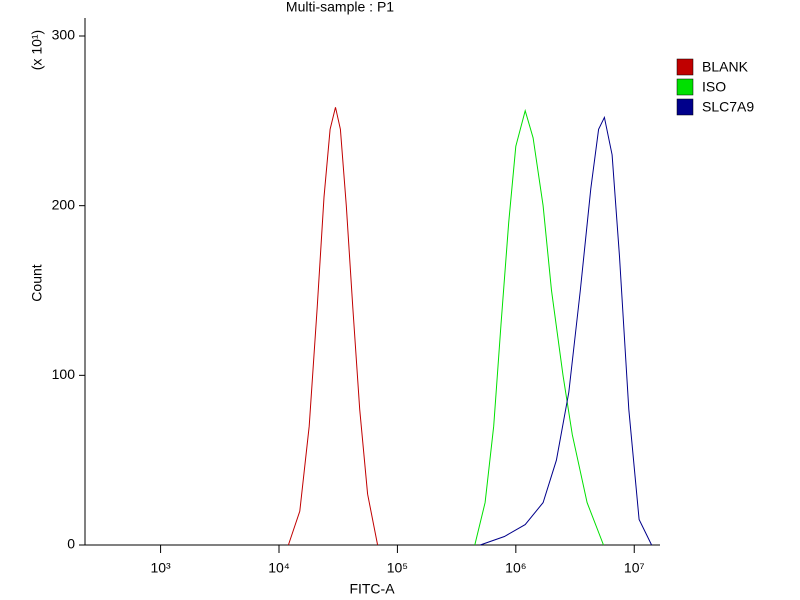 The width and height of the screenshot is (800, 600). I want to click on y-multiplier: (x 10¹), so click(37, 50).